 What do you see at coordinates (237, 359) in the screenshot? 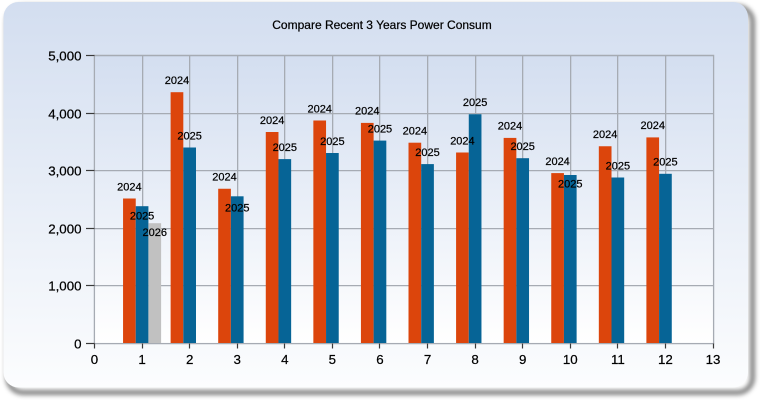
I see `svg-text: 3` at bounding box center [237, 359].